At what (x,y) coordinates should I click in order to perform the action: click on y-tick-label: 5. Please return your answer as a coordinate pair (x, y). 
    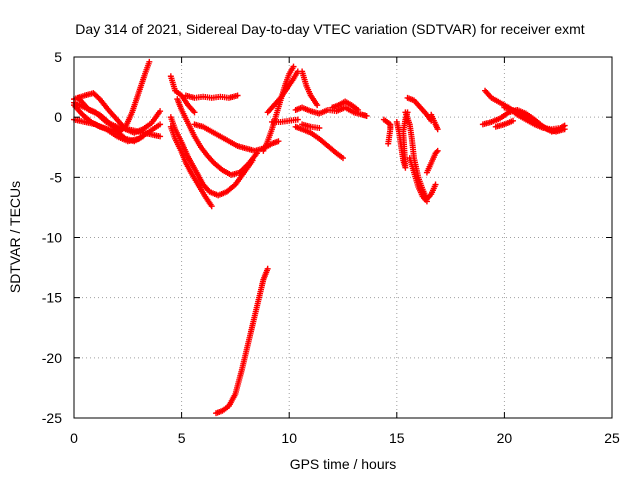
    Looking at the image, I should click on (58, 57).